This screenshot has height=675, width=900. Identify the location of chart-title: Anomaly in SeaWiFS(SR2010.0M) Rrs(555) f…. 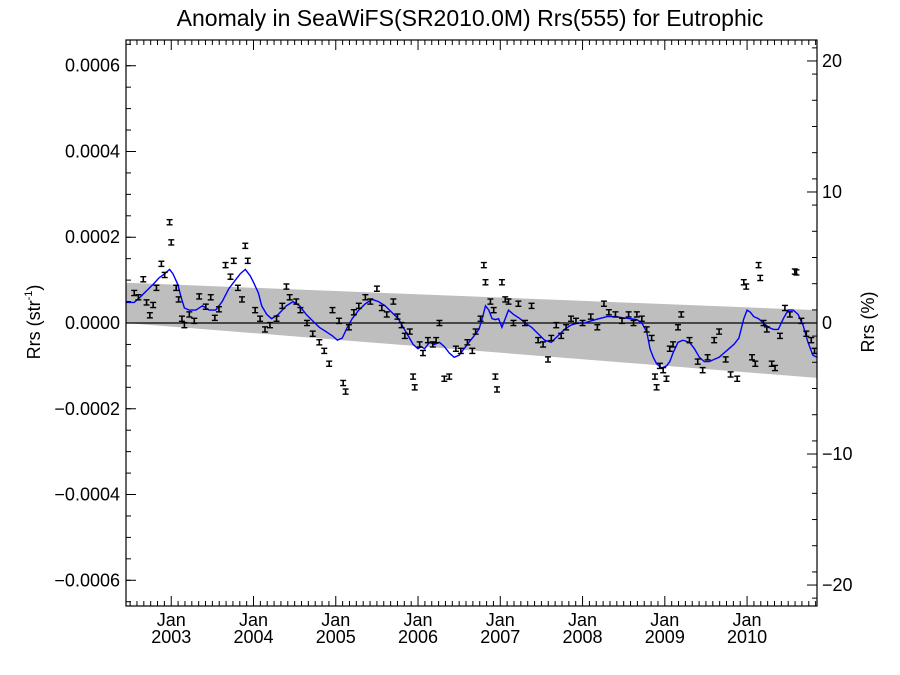
(470, 18).